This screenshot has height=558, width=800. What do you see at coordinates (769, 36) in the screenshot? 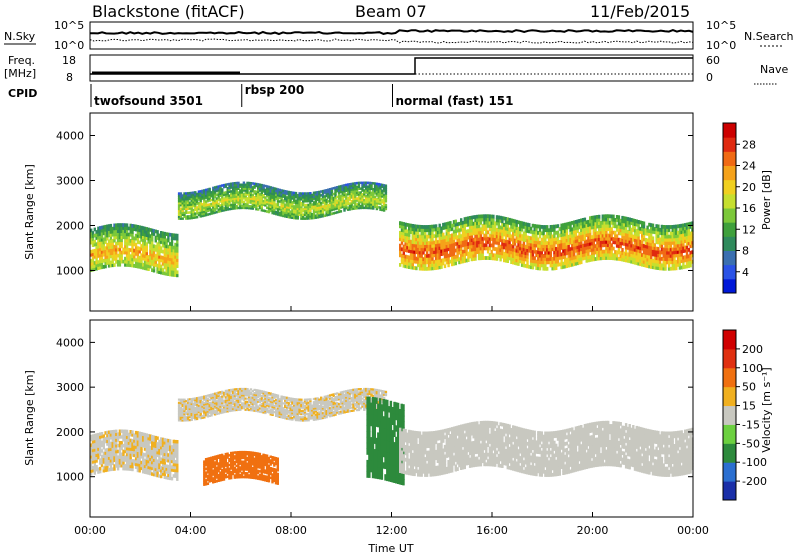
I see `noise-right-label: N.Search` at bounding box center [769, 36].